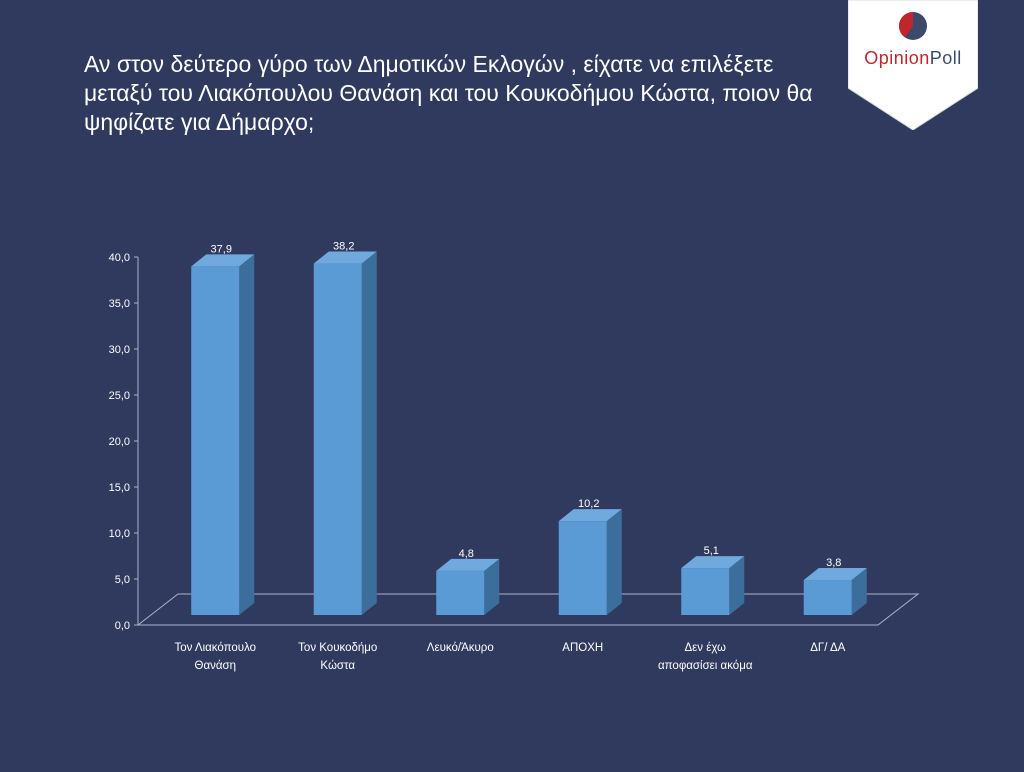 This screenshot has width=1024, height=772. Describe the element at coordinates (122, 626) in the screenshot. I see `y-tick-label: 0,0` at that location.